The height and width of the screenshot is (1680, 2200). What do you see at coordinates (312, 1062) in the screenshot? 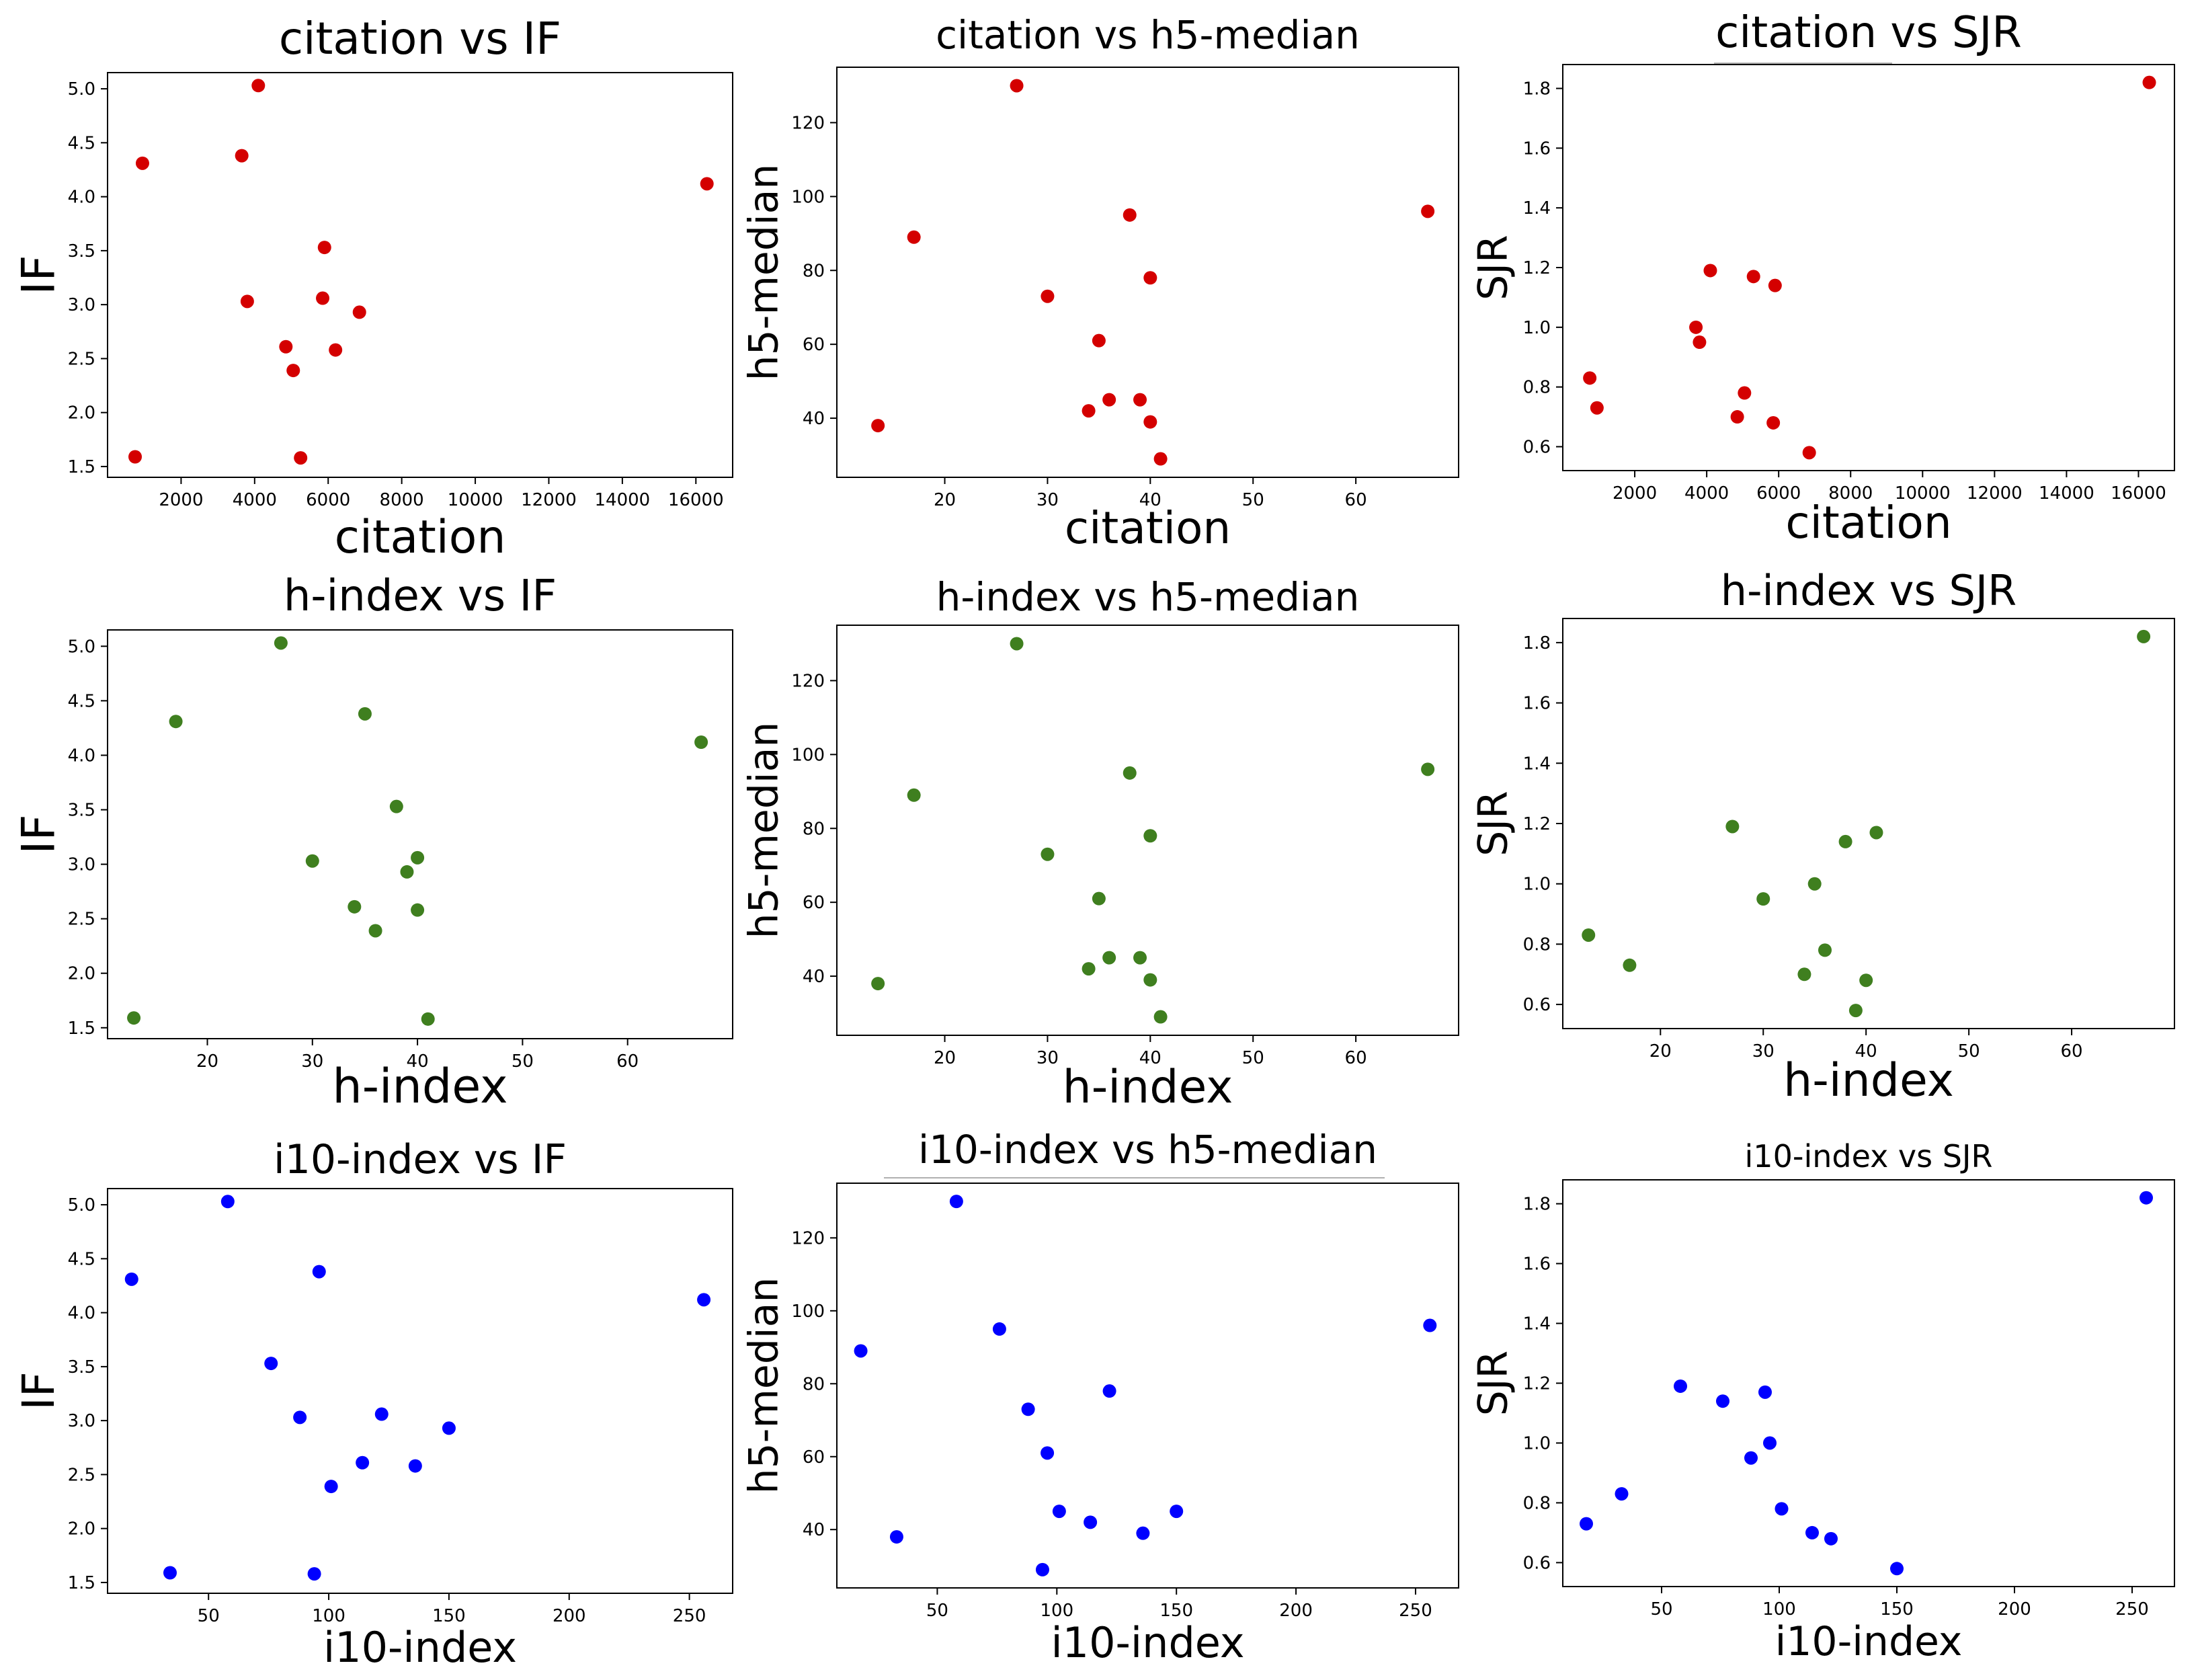
I see `x-tick-label: 30` at bounding box center [312, 1062].